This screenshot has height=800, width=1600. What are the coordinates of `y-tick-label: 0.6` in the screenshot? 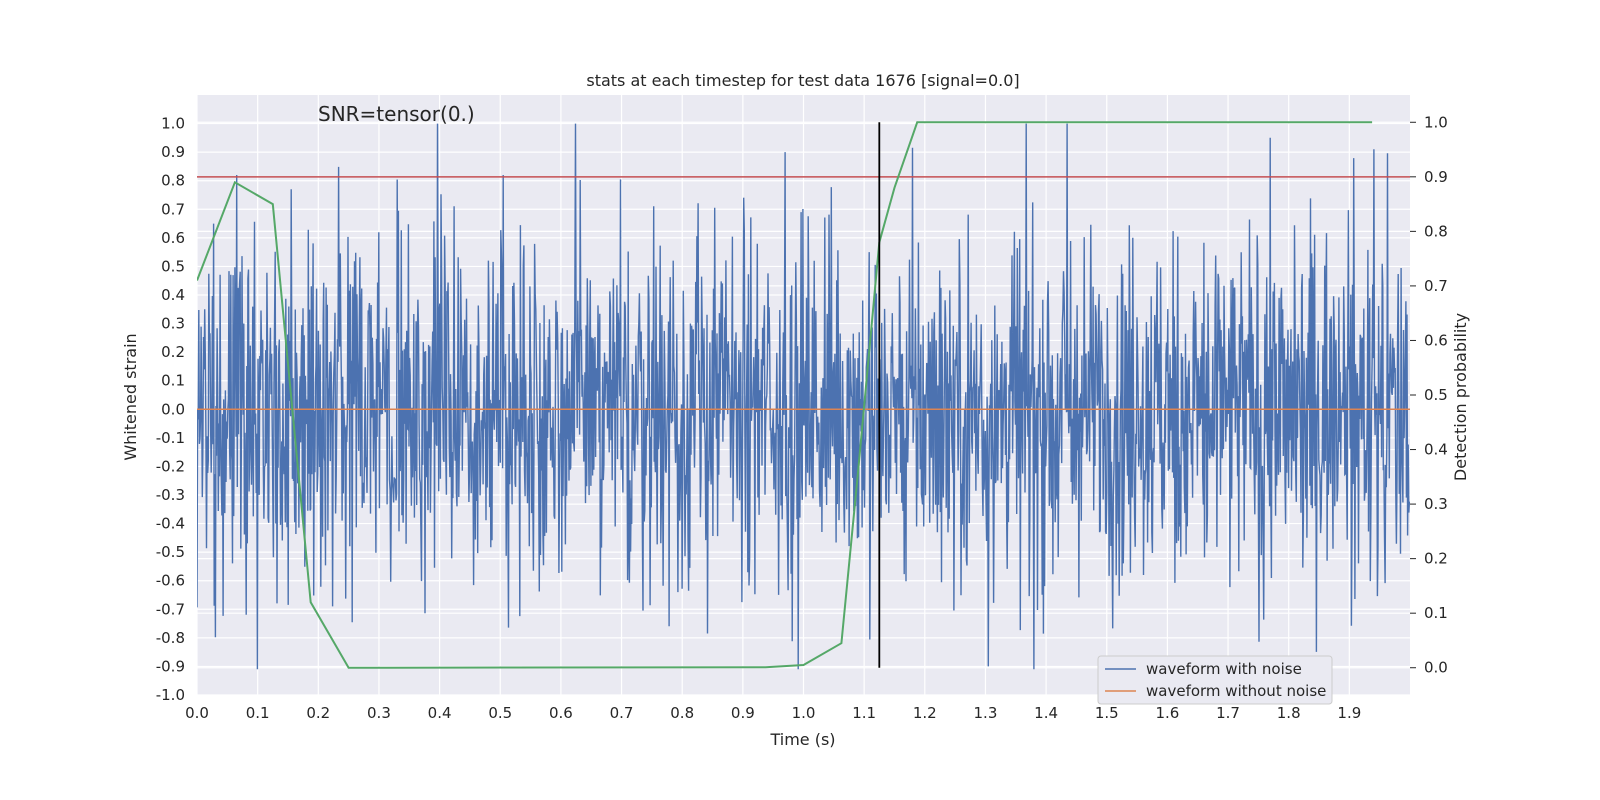 It's located at (173, 238).